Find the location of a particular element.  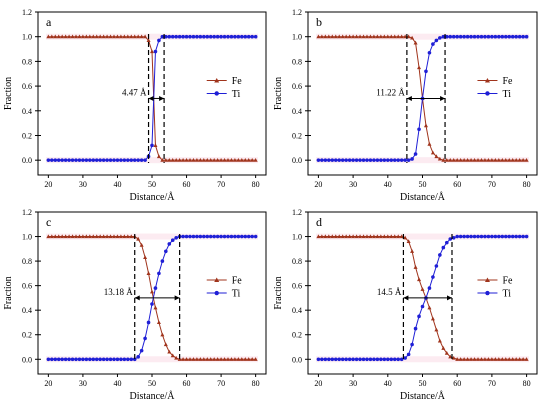

y-tick-label: 0.8 is located at coordinates (27, 61).